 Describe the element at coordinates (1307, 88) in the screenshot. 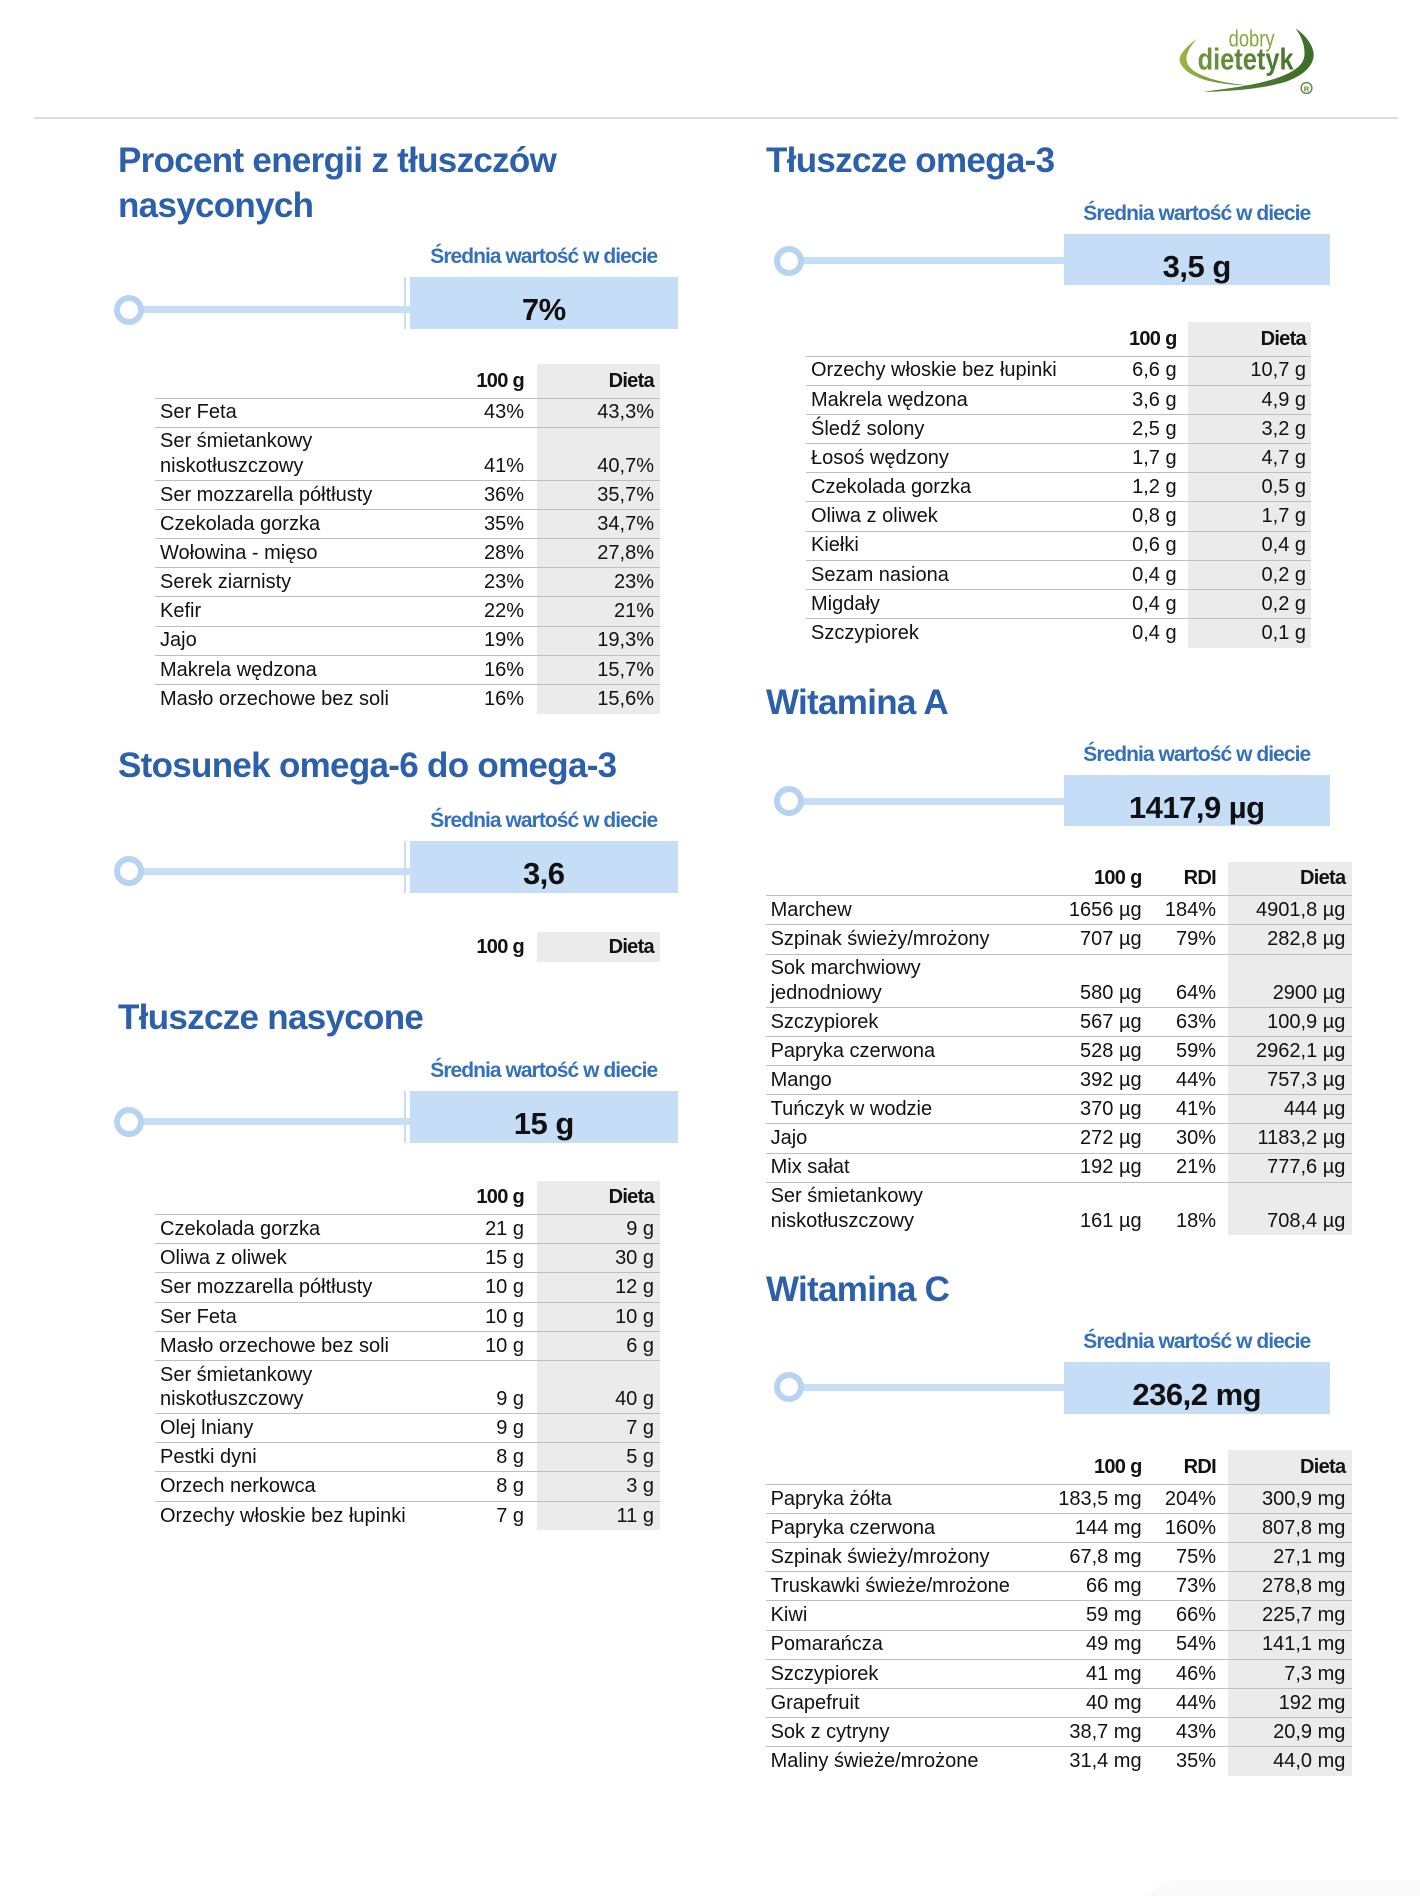

I see `svg-text: R` at that location.